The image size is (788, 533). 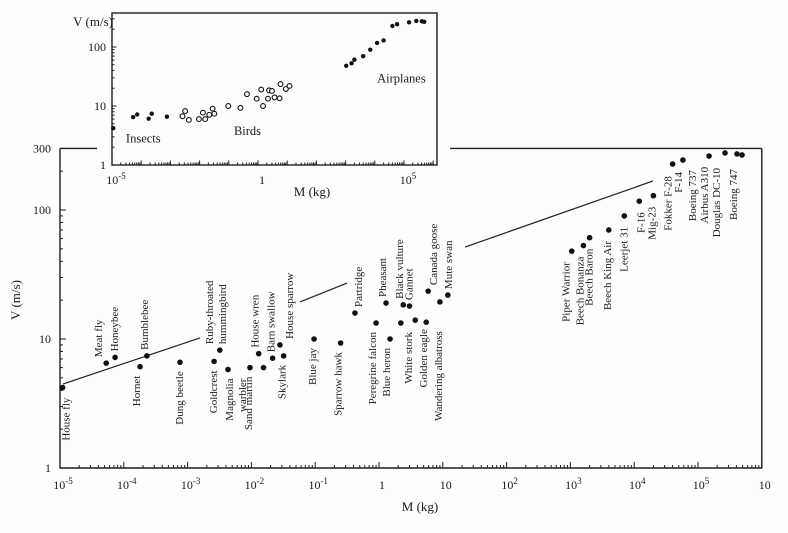 What do you see at coordinates (180, 398) in the screenshot?
I see `data-point-label: Dung beetle` at bounding box center [180, 398].